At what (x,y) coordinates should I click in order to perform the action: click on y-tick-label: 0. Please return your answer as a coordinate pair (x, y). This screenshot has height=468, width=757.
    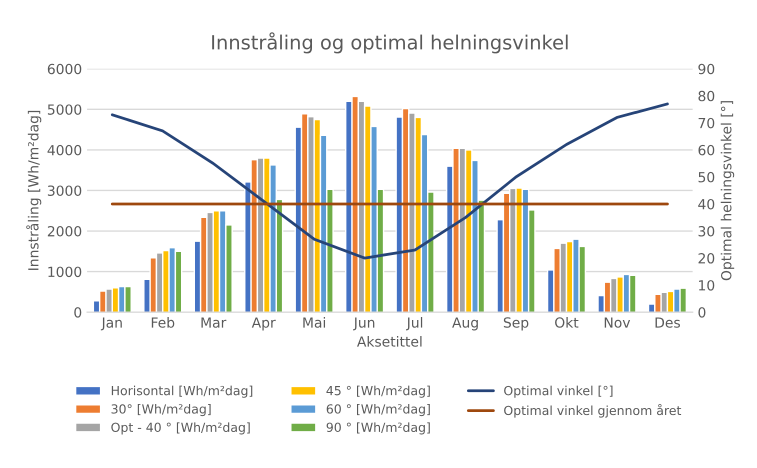
    Looking at the image, I should click on (78, 312).